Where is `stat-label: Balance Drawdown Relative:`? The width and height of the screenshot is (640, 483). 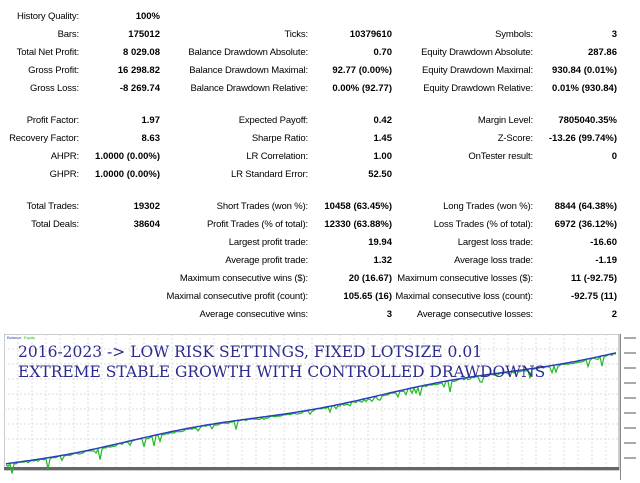 stat-label: Balance Drawdown Relative: is located at coordinates (249, 88).